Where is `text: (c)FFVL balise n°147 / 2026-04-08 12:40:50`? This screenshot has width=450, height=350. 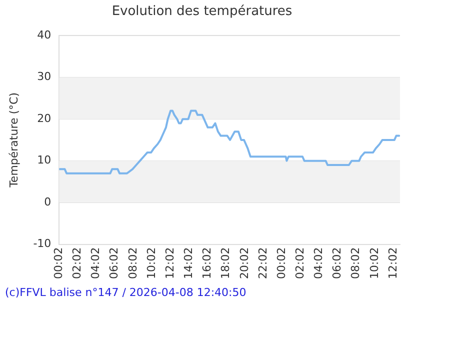
text: (c)FFVL balise n°147 / 2026-04-08 12:40:50 is located at coordinates (125, 292).